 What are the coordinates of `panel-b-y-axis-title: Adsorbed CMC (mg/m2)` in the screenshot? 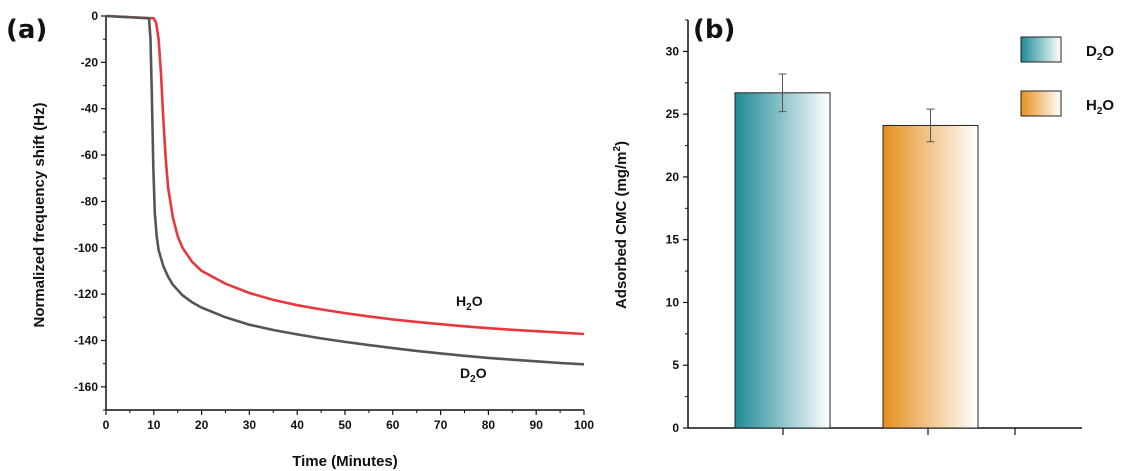 It's located at (621, 225).